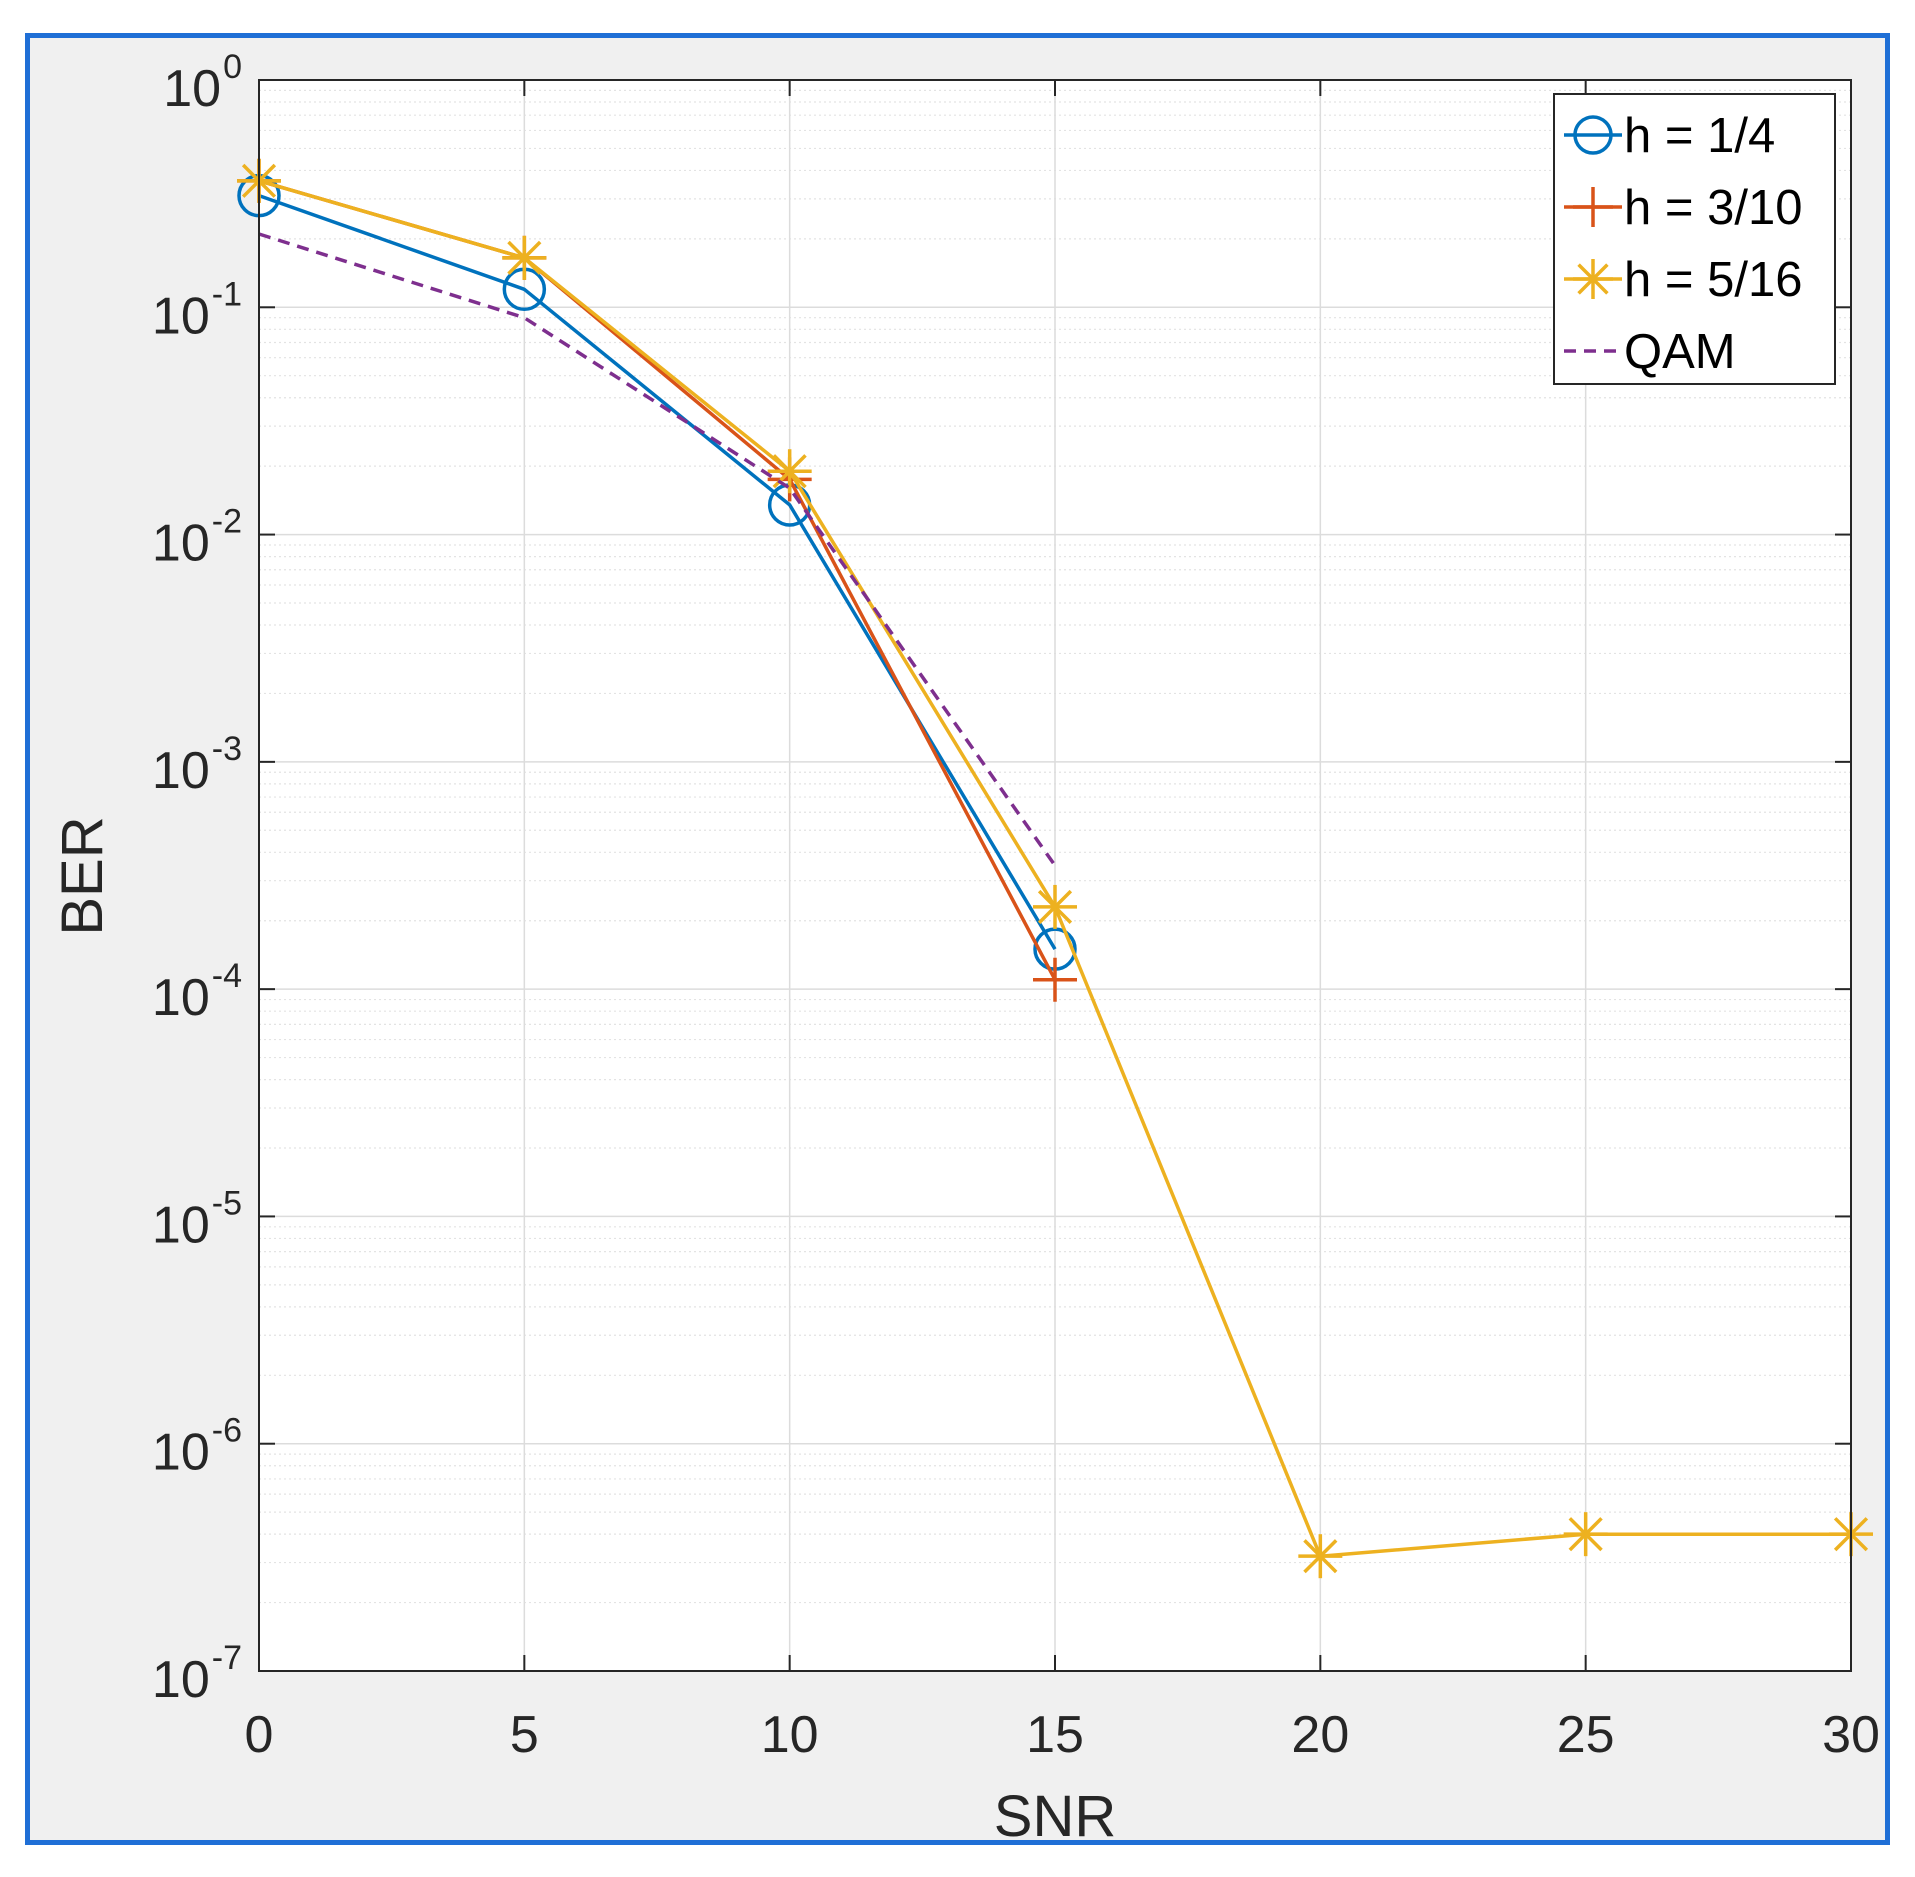 The width and height of the screenshot is (1915, 1877). Describe the element at coordinates (227, 1658) in the screenshot. I see `y-tick-exponent: -7` at that location.